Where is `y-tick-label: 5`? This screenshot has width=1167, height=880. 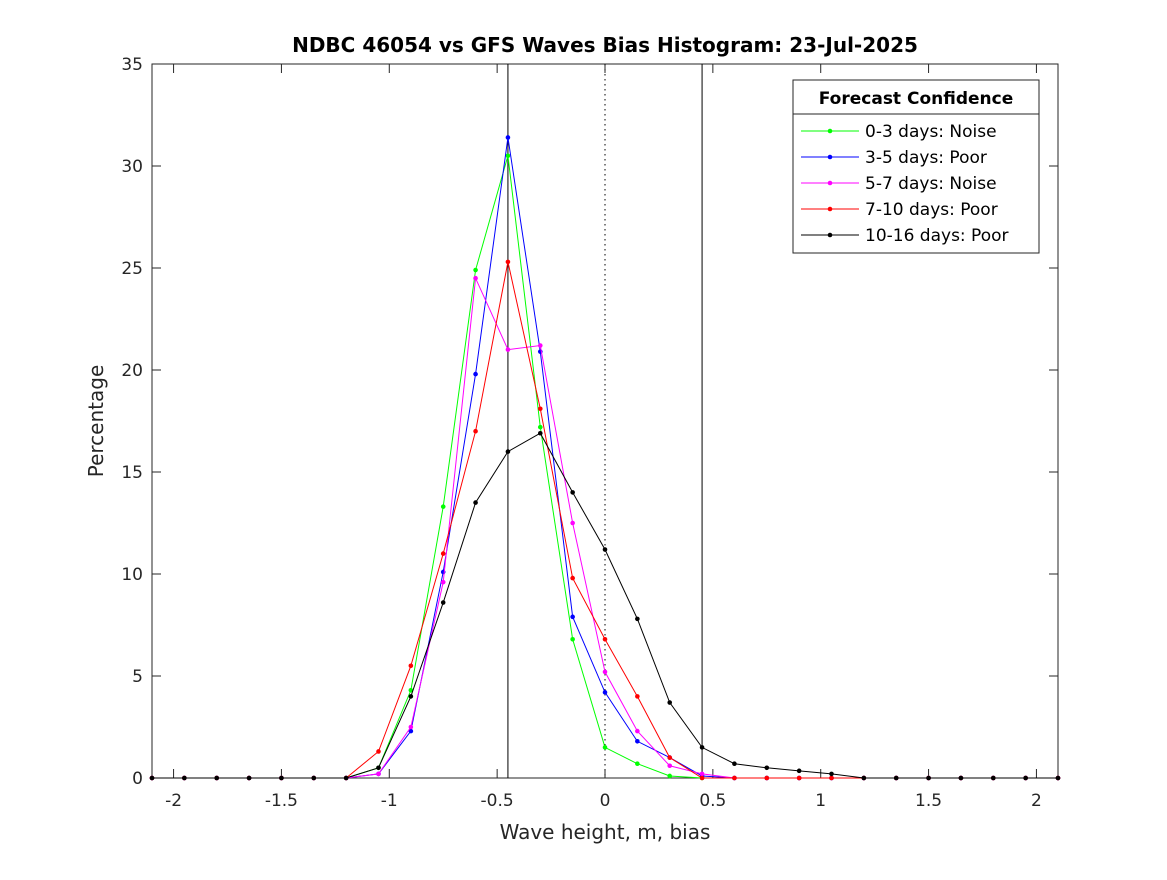
y-tick-label: 5 is located at coordinates (137, 677).